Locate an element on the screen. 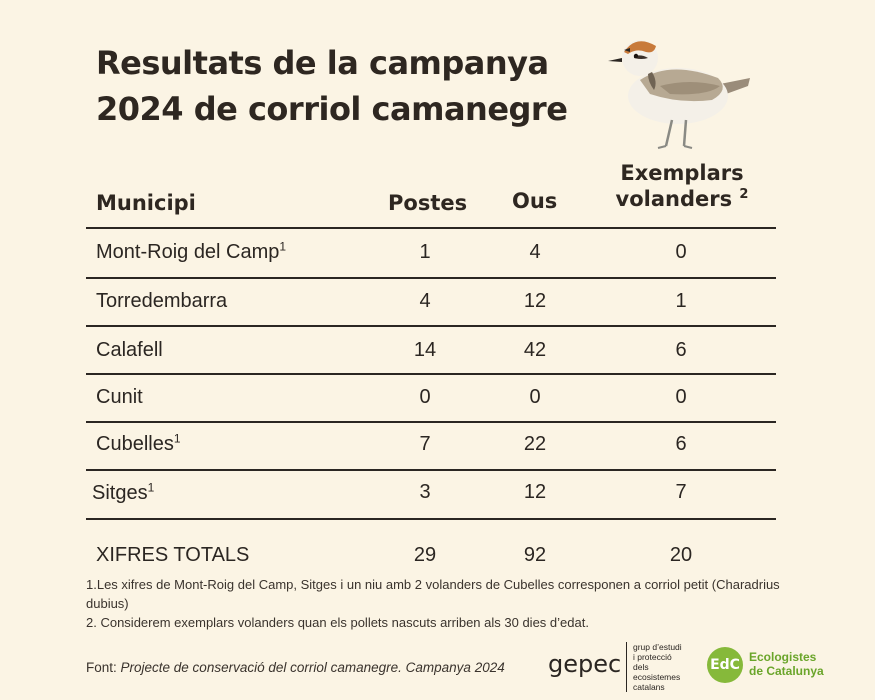 The height and width of the screenshot is (700, 875). totals-label: XIFRES TOTALS is located at coordinates (173, 555).